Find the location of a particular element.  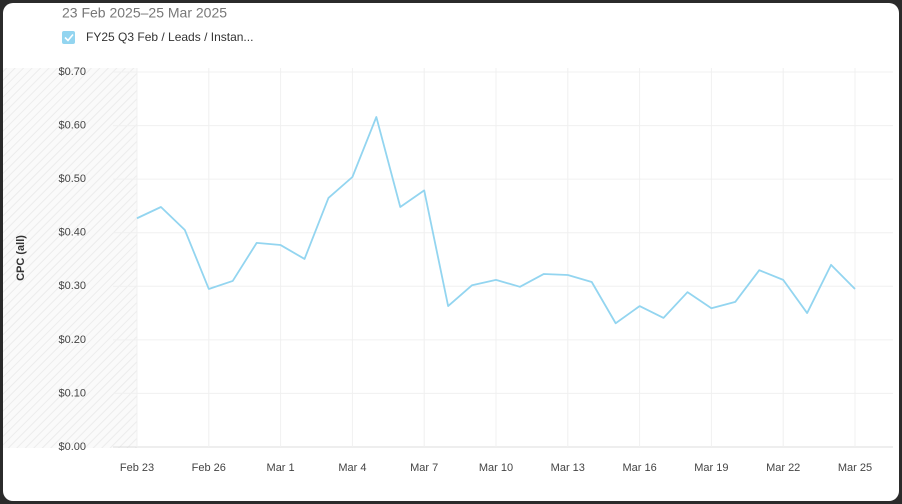

y-tick-label: $0.30 is located at coordinates (72, 286).